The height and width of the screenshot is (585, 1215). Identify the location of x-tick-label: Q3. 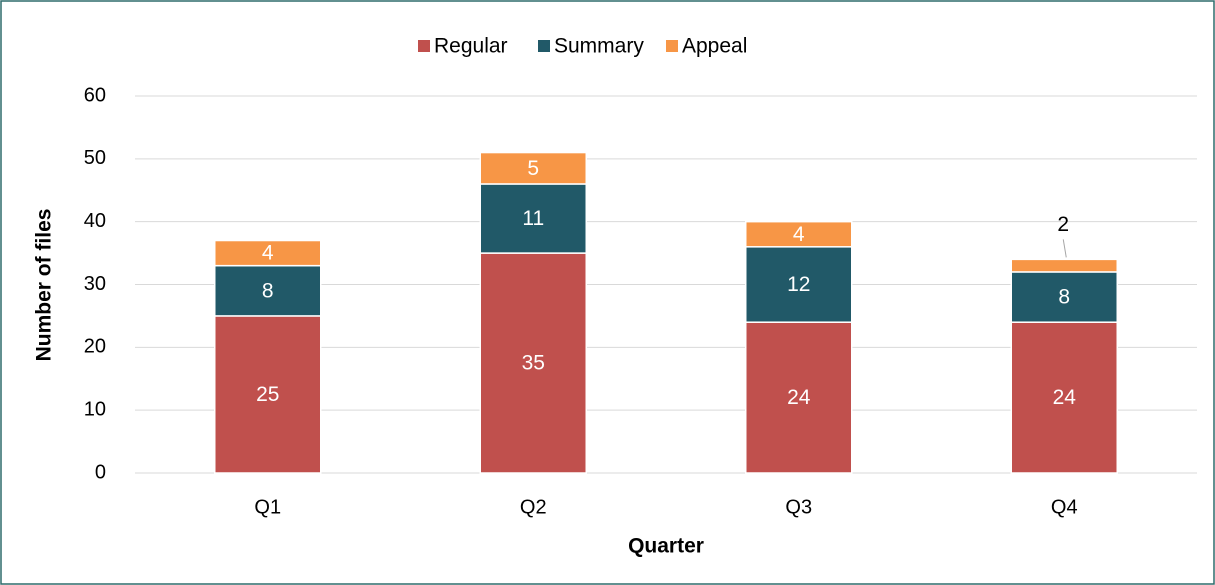
(798, 507).